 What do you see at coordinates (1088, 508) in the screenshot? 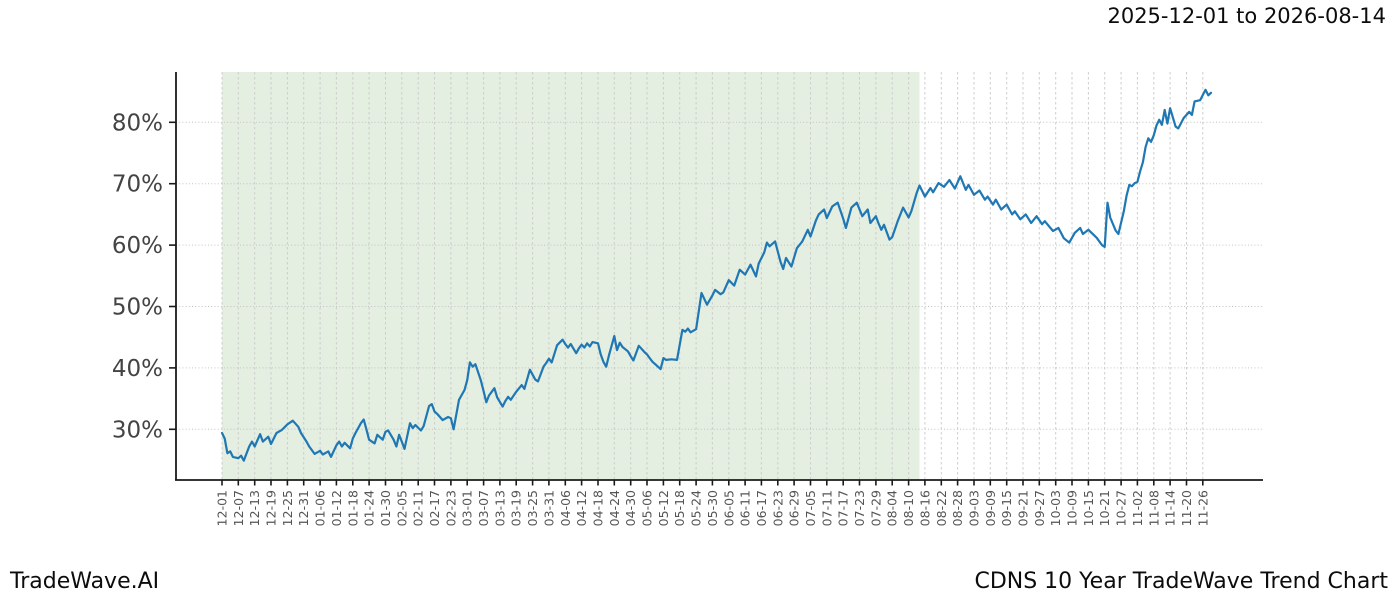
I see `svg-text: 10-15` at bounding box center [1088, 508].